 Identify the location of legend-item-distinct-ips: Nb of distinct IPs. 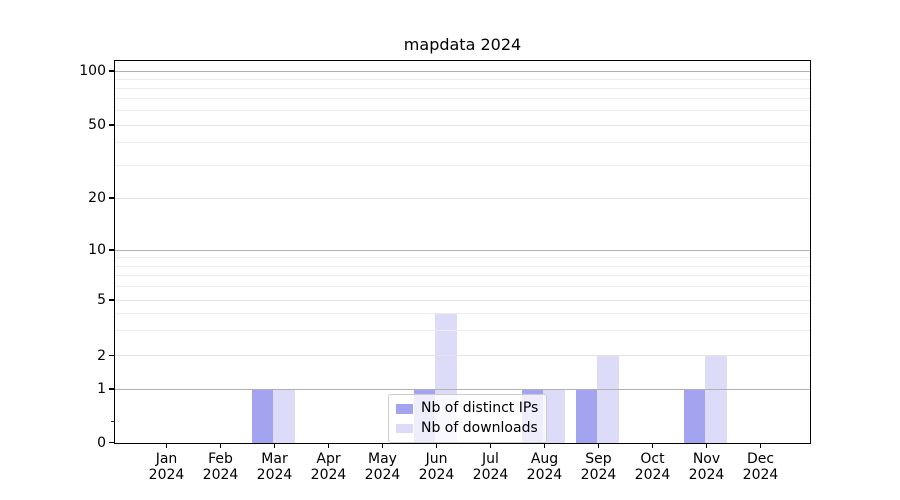
(467, 409).